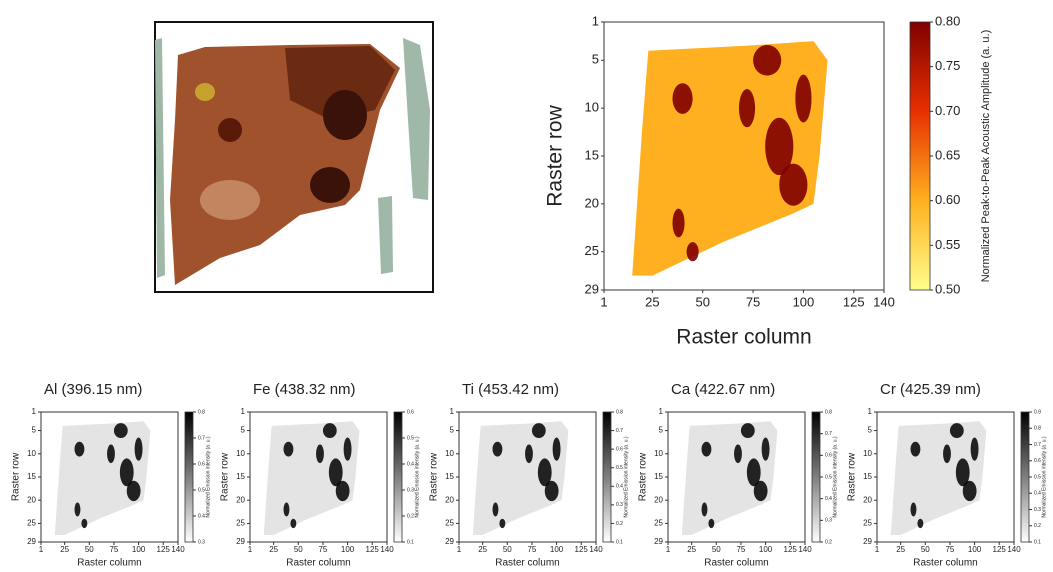 This screenshot has height=572, width=1053. What do you see at coordinates (164, 549) in the screenshot?
I see `x-tick-label: 125` at bounding box center [164, 549].